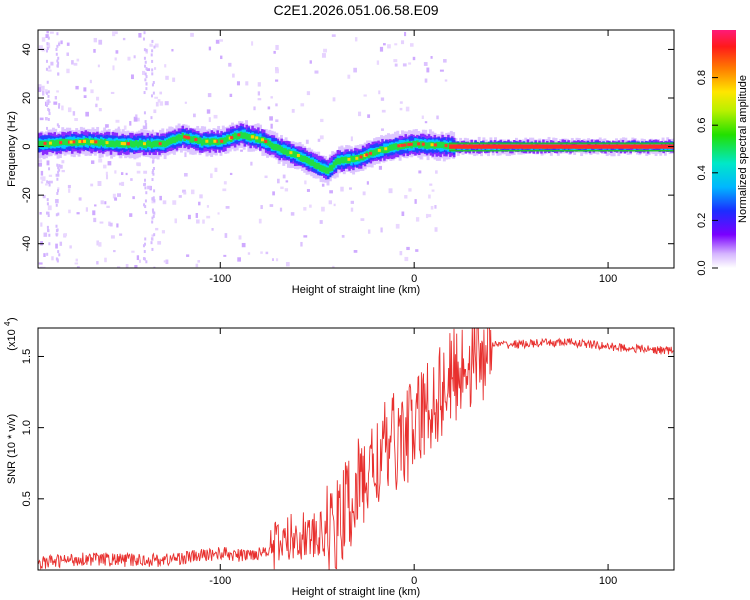  Describe the element at coordinates (12, 449) in the screenshot. I see `bottom-y-axis-label: SNR (10 * v/v)` at that location.